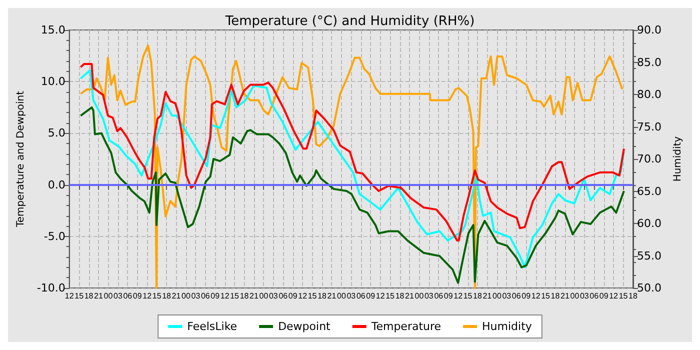 The image size is (700, 350). What do you see at coordinates (649, 191) in the screenshot?
I see `y2-tick-label: 65.0` at bounding box center [649, 191].